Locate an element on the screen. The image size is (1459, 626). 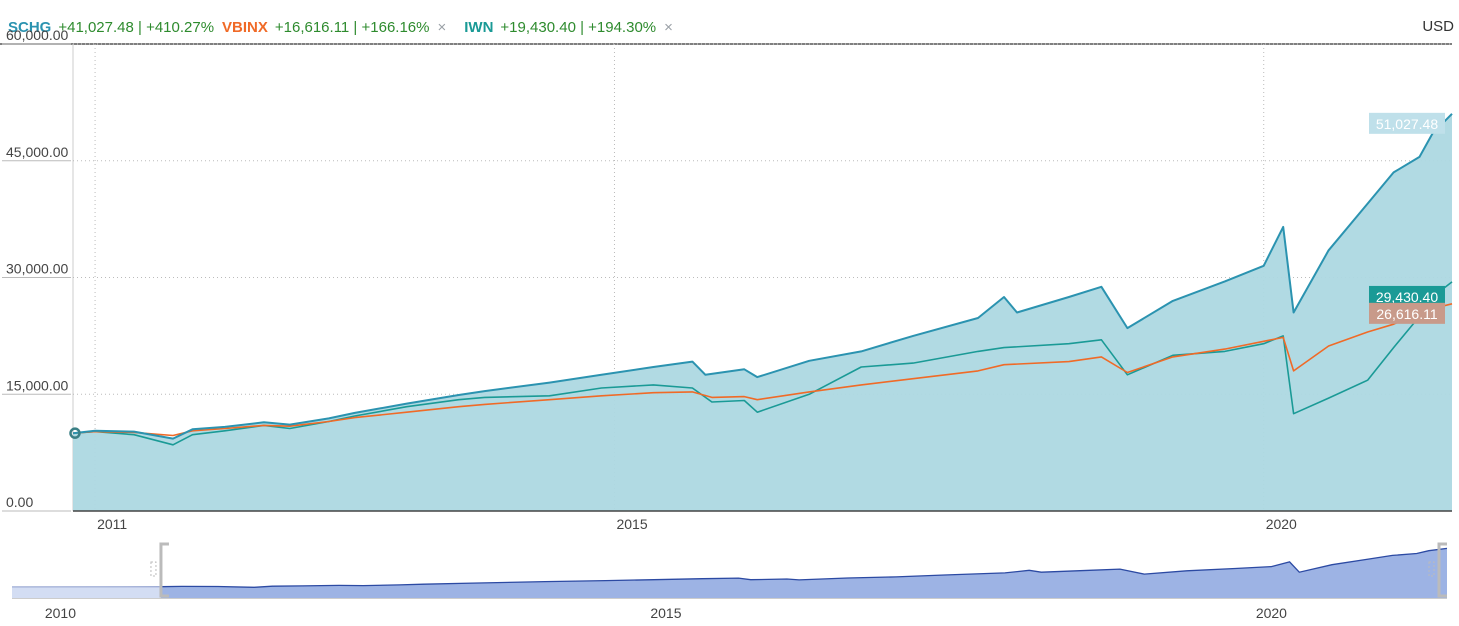
remove-vbinx-icon: × is located at coordinates (442, 27).